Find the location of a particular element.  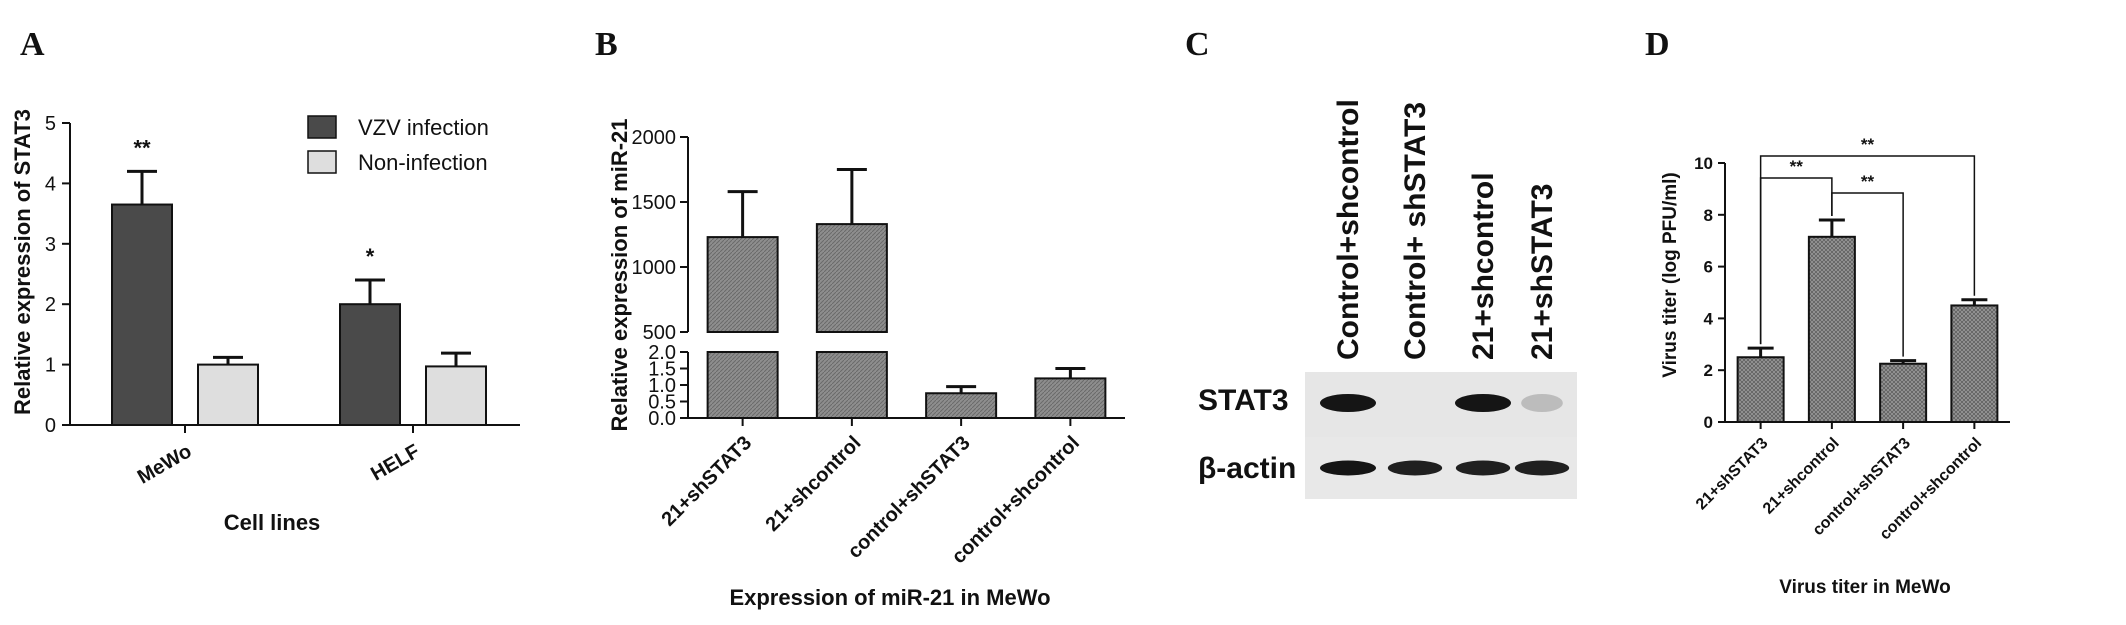

panel-b-letter: B is located at coordinates (606, 44).